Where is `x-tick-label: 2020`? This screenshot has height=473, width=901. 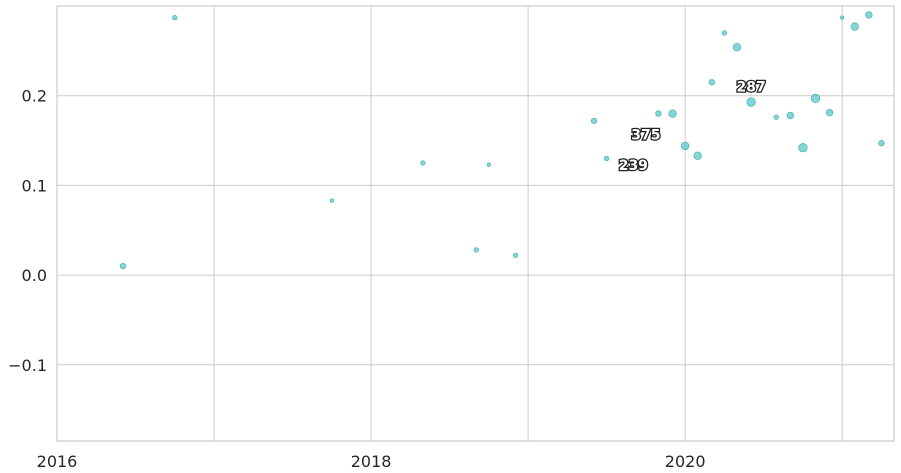
x-tick-label: 2020 is located at coordinates (685, 461).